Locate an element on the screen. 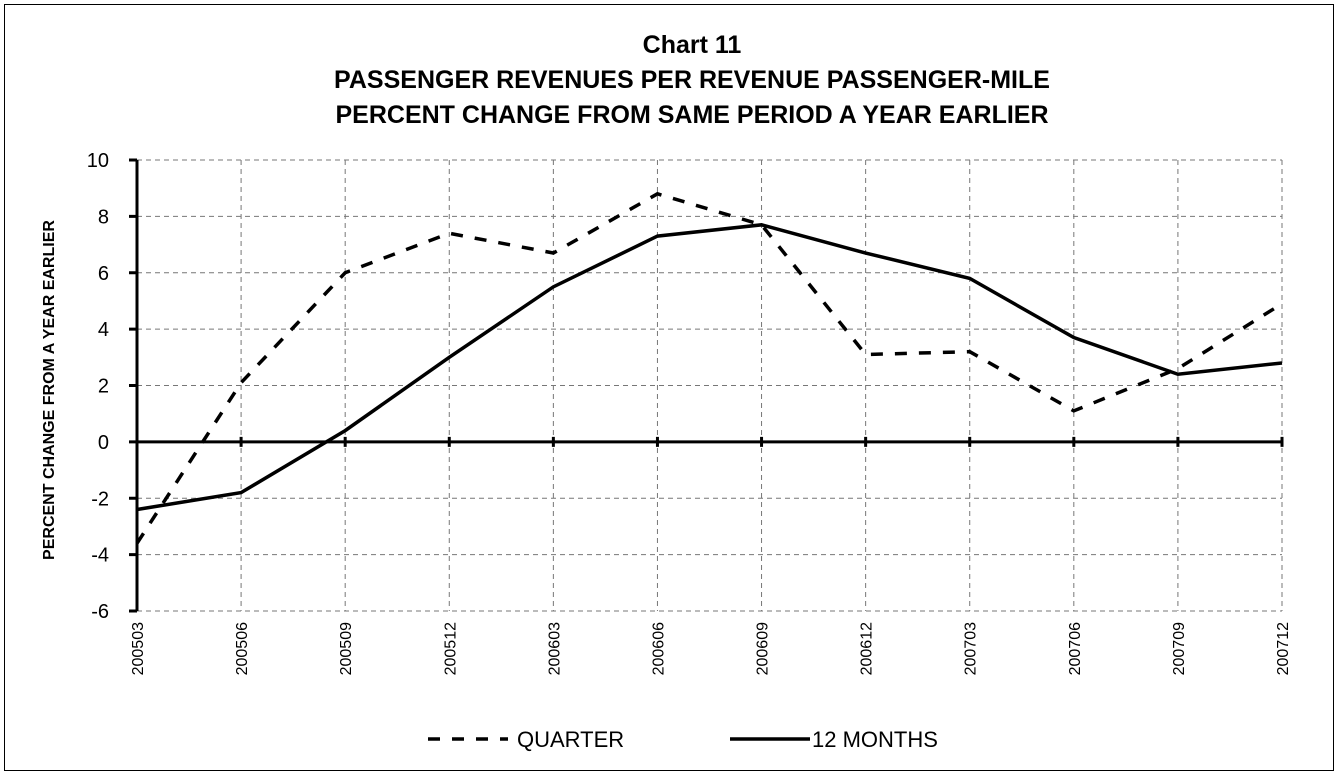 The image size is (1338, 780). y-tick-label: 0 is located at coordinates (103, 443).